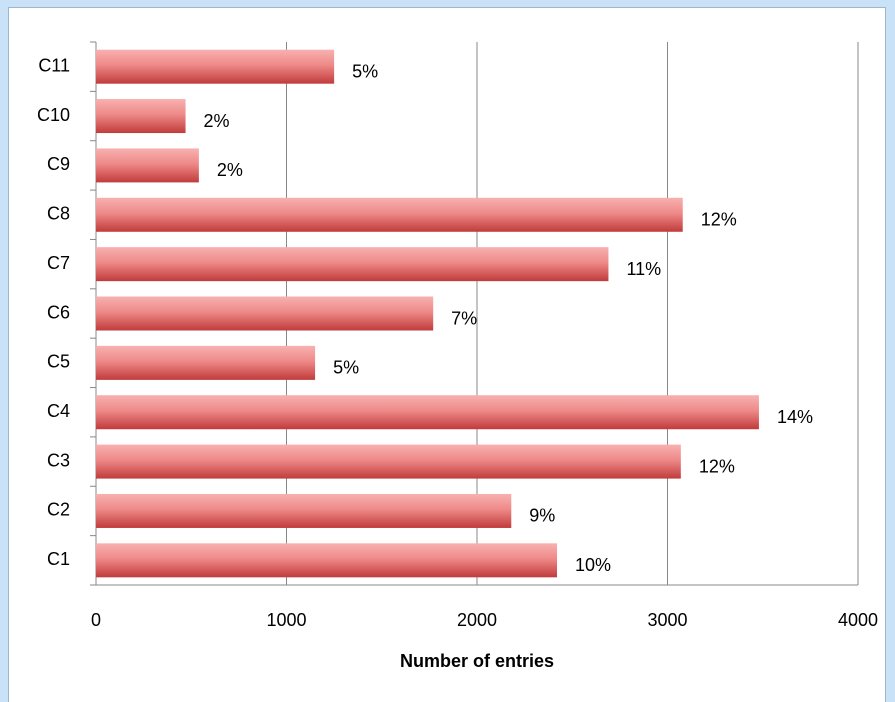 This screenshot has height=702, width=895. Describe the element at coordinates (667, 620) in the screenshot. I see `x-tick-label: 3000` at that location.